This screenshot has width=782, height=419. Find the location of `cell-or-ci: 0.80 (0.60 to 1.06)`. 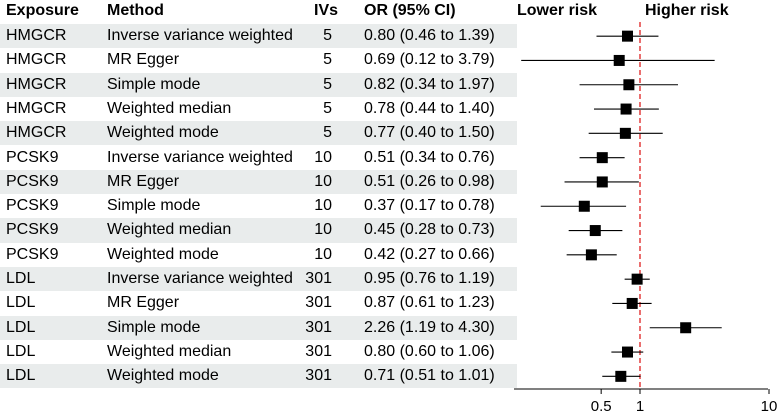

cell-or-ci: 0.80 (0.60 to 1.06) is located at coordinates (429, 351).